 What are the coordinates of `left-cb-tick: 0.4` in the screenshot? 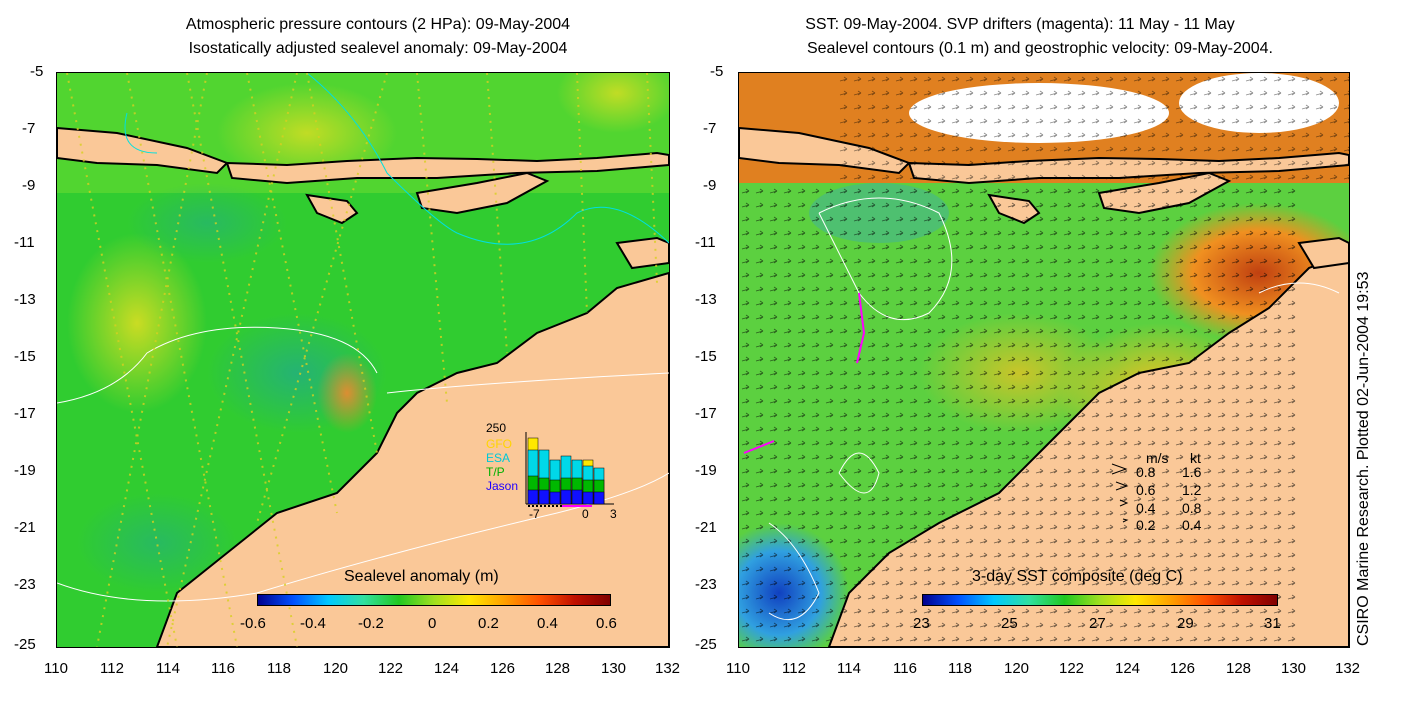 It's located at (547, 623).